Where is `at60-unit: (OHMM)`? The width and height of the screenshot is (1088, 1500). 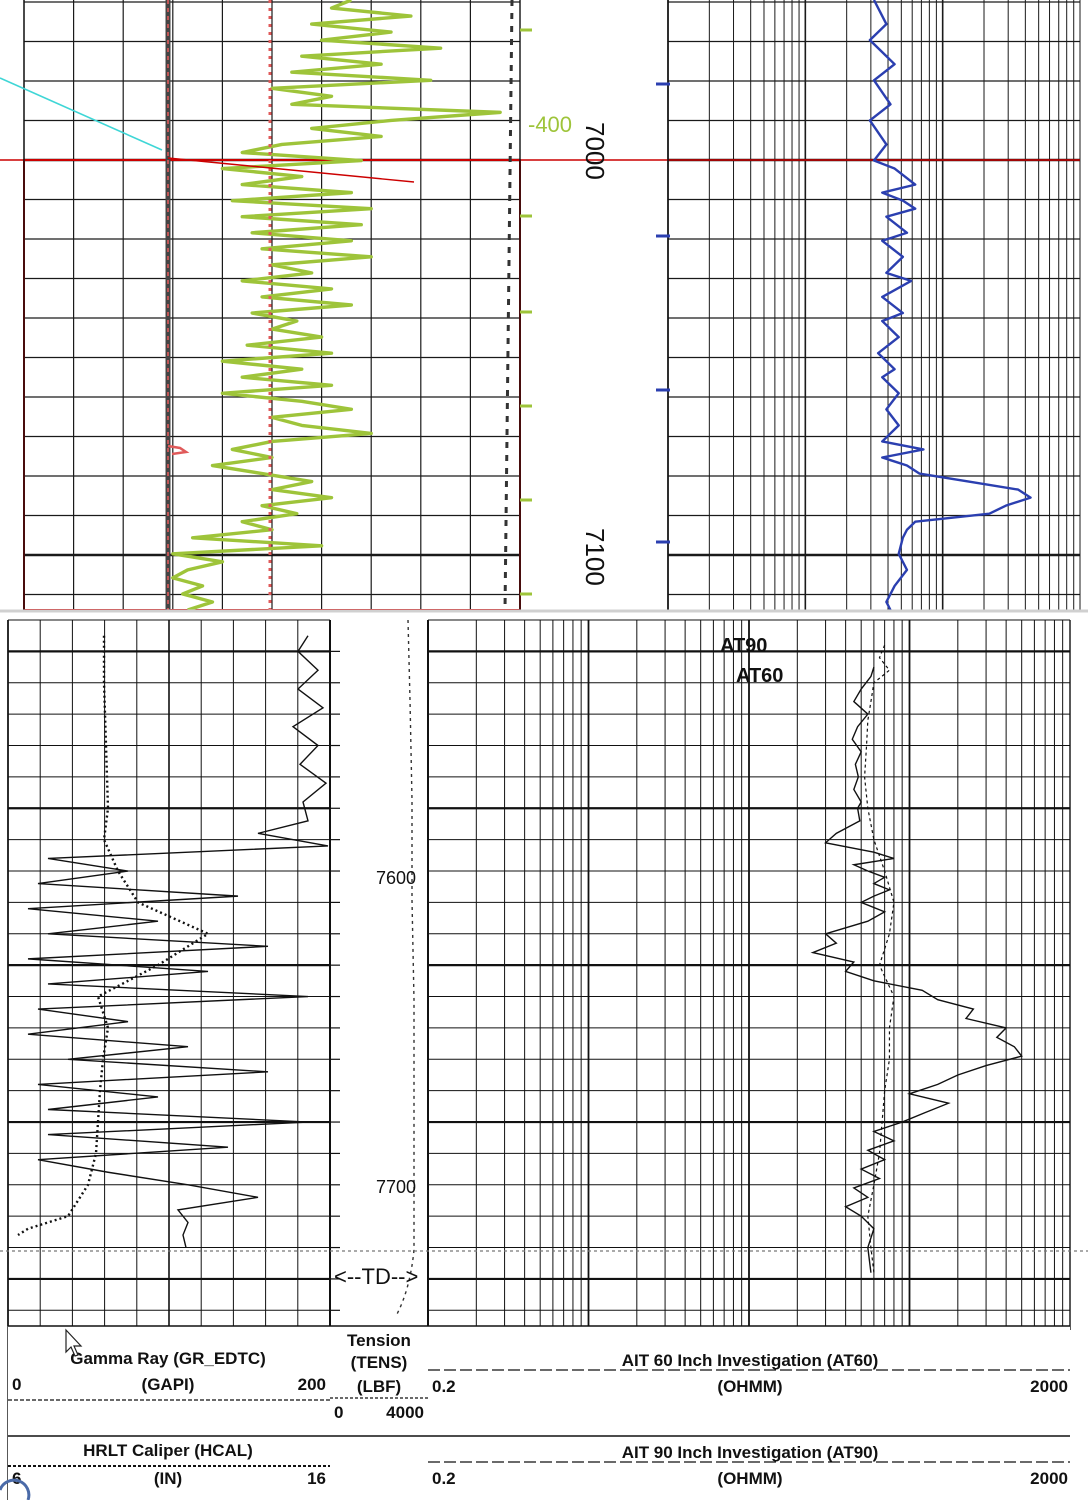
at60-unit: (OHMM) is located at coordinates (749, 1386).